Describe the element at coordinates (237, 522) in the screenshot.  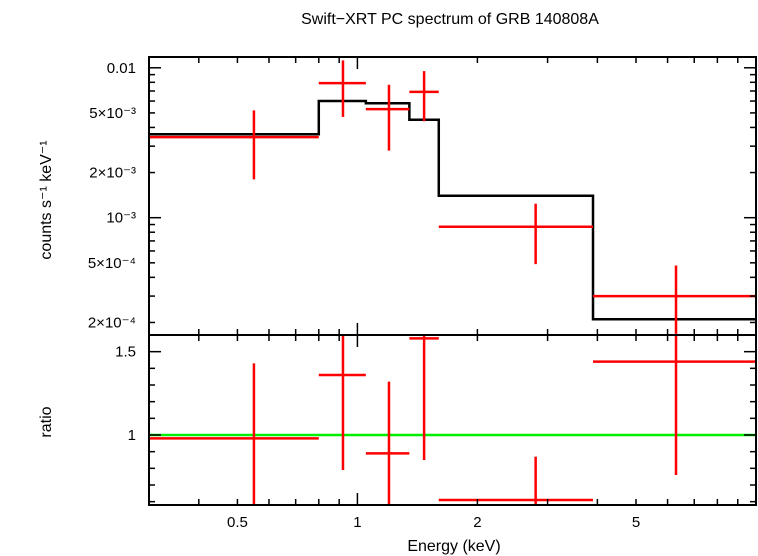
I see `x-tick-label: 0.5` at that location.